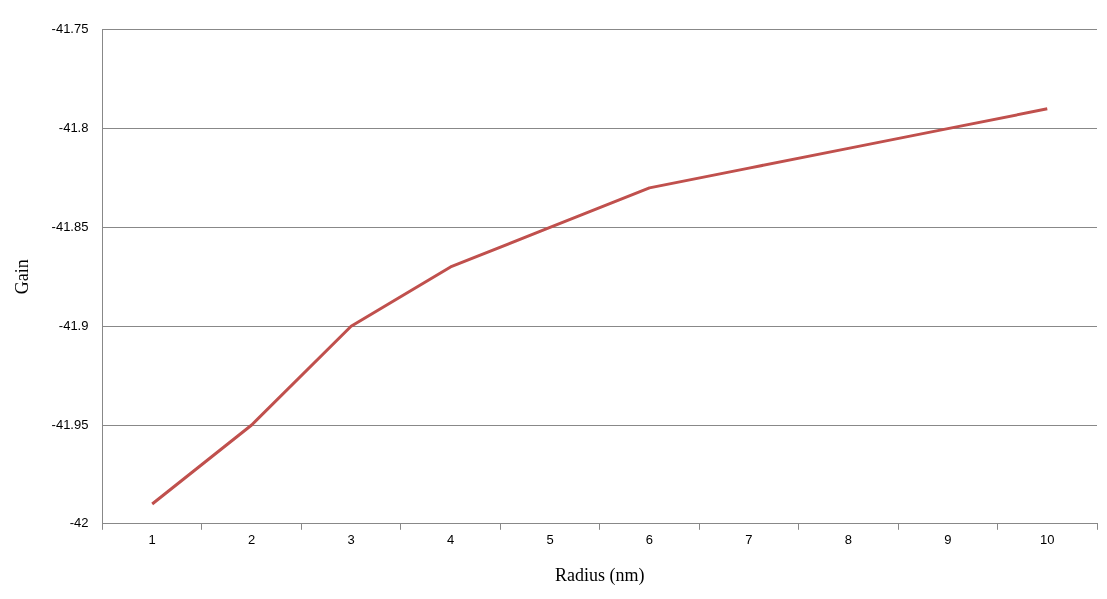 Image resolution: width=1107 pixels, height=599 pixels. I want to click on y-tick-label: -42, so click(79, 523).